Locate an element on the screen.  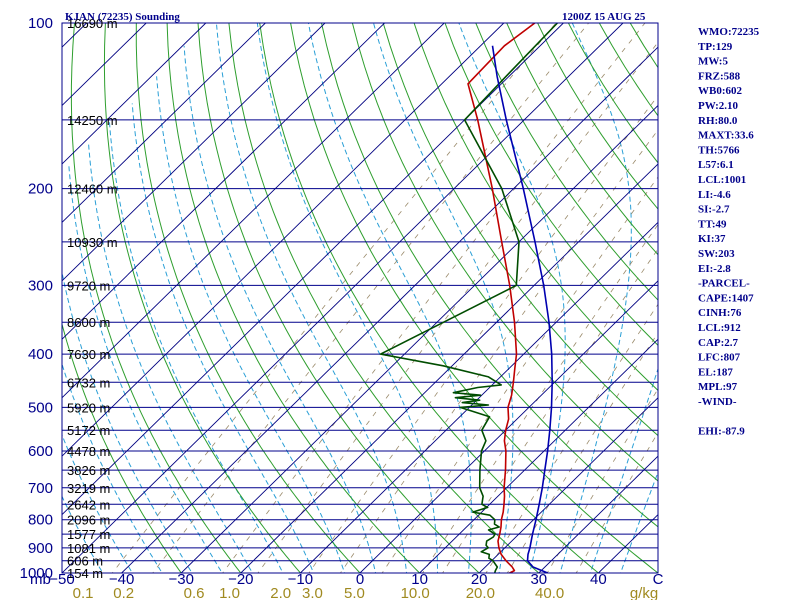
mixing-ratio-tick-label: 20.0 is located at coordinates (480, 592).